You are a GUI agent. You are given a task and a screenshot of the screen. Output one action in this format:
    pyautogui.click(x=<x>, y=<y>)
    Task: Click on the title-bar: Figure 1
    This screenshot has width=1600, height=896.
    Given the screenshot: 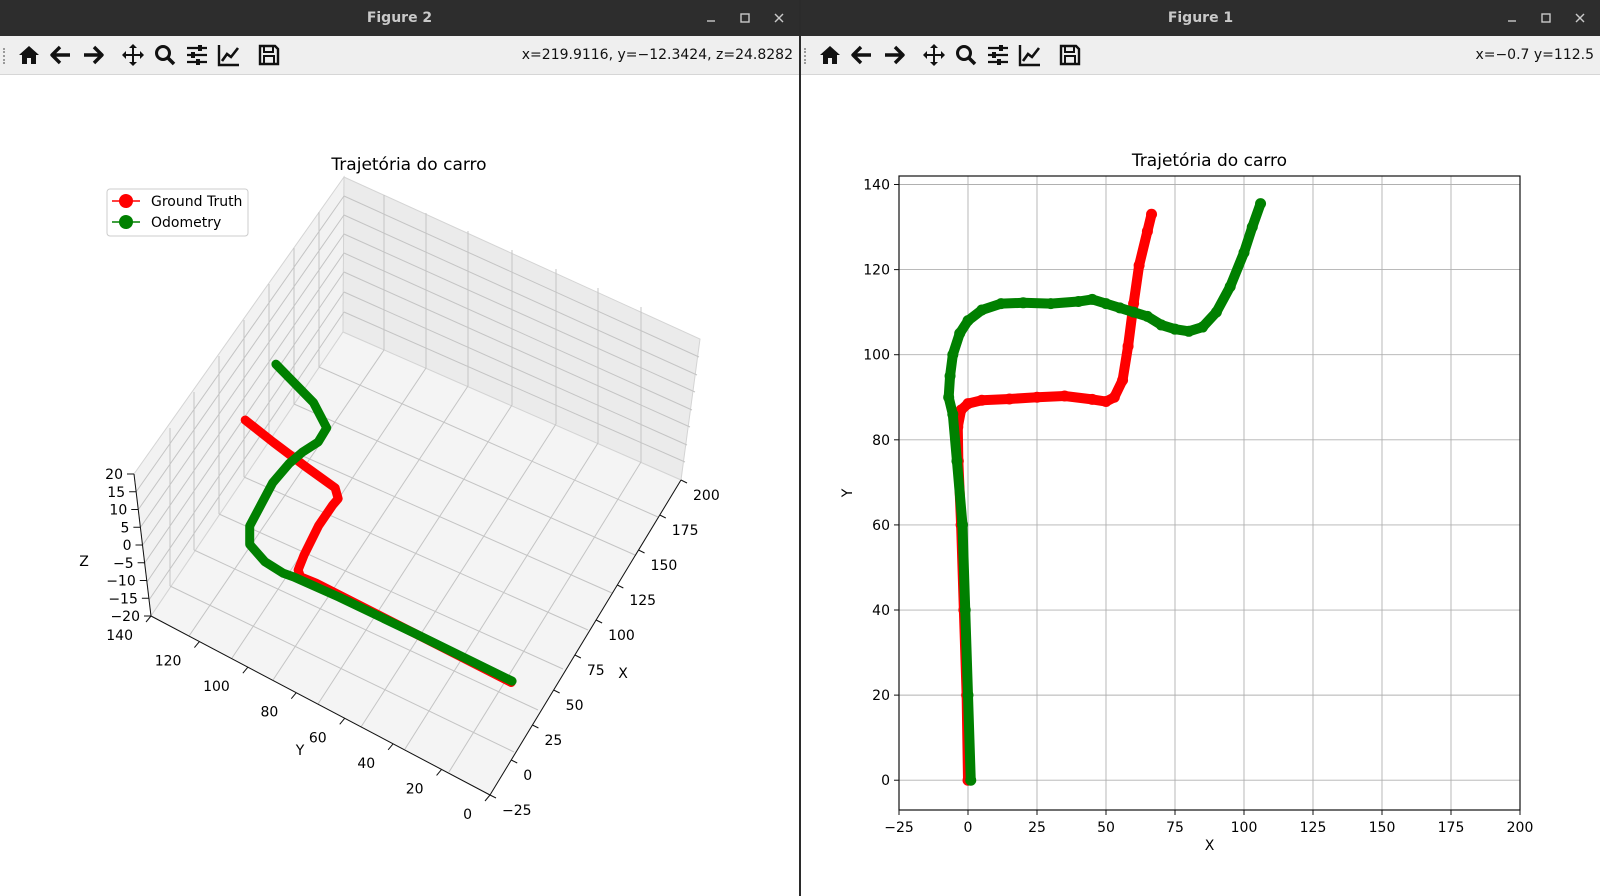 What is the action you would take?
    pyautogui.click(x=1200, y=18)
    